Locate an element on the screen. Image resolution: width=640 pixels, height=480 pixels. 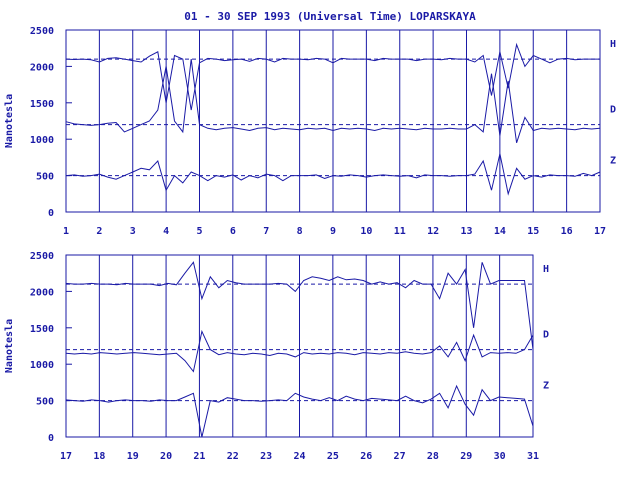
x-tick-label: 13 is located at coordinates (466, 231).